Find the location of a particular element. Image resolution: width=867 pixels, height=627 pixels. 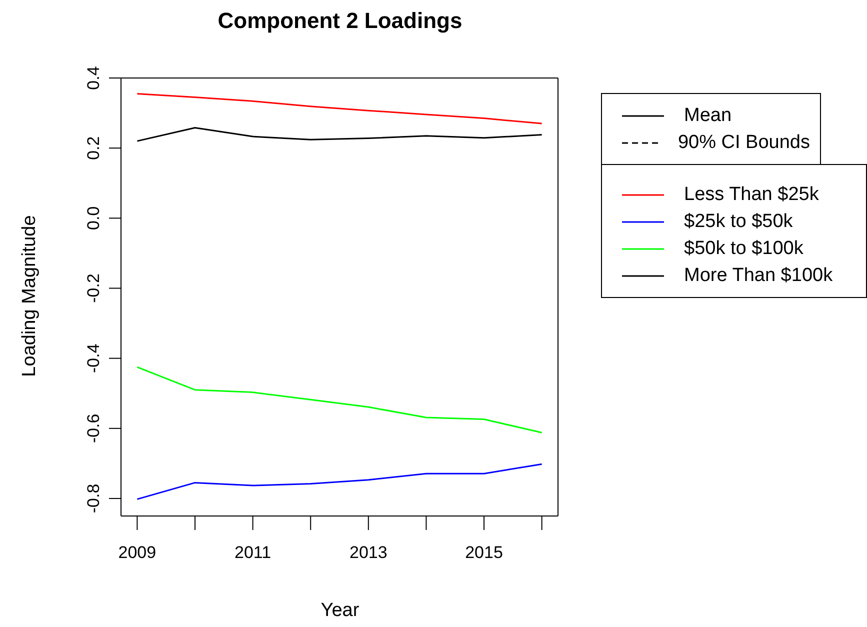

legend-label: Mean is located at coordinates (708, 115).